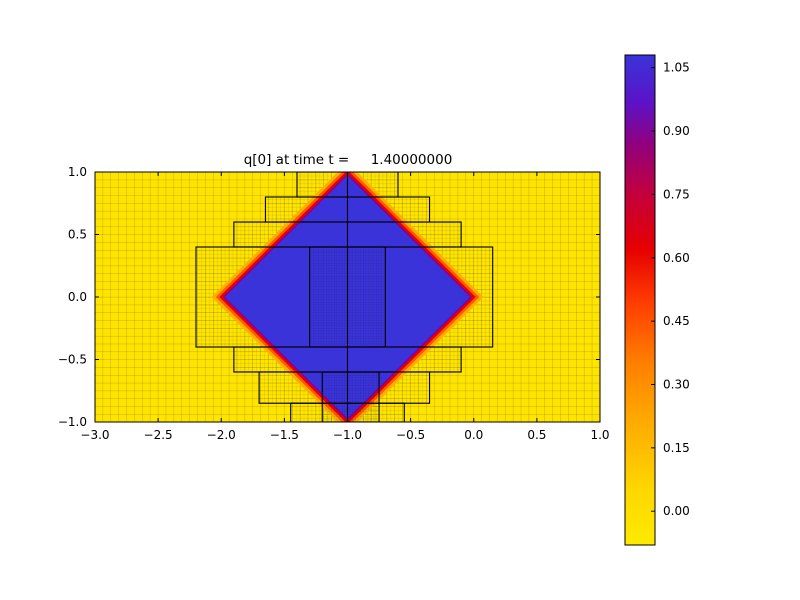  I want to click on fine-patch-grid, so click(351, 397).